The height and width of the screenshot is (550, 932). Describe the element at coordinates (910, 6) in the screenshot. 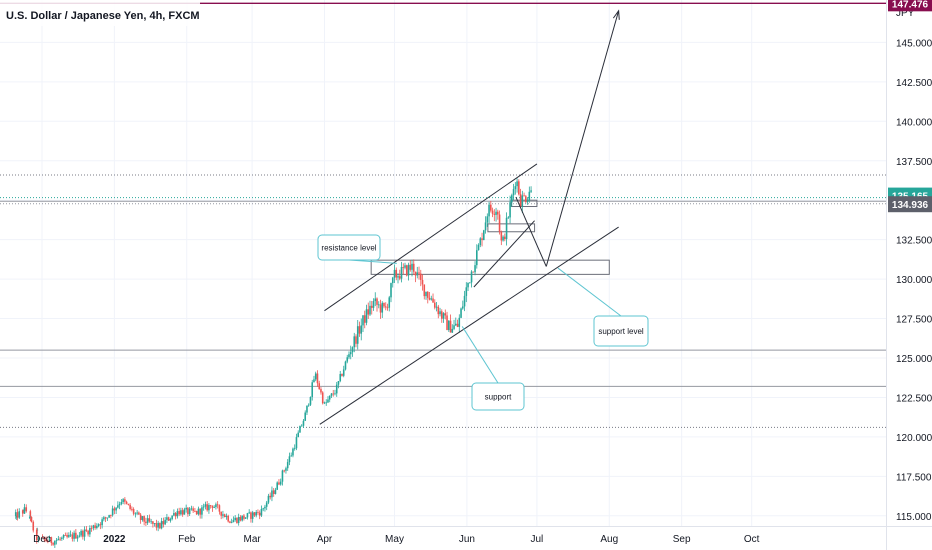

I see `price-label-tag` at that location.